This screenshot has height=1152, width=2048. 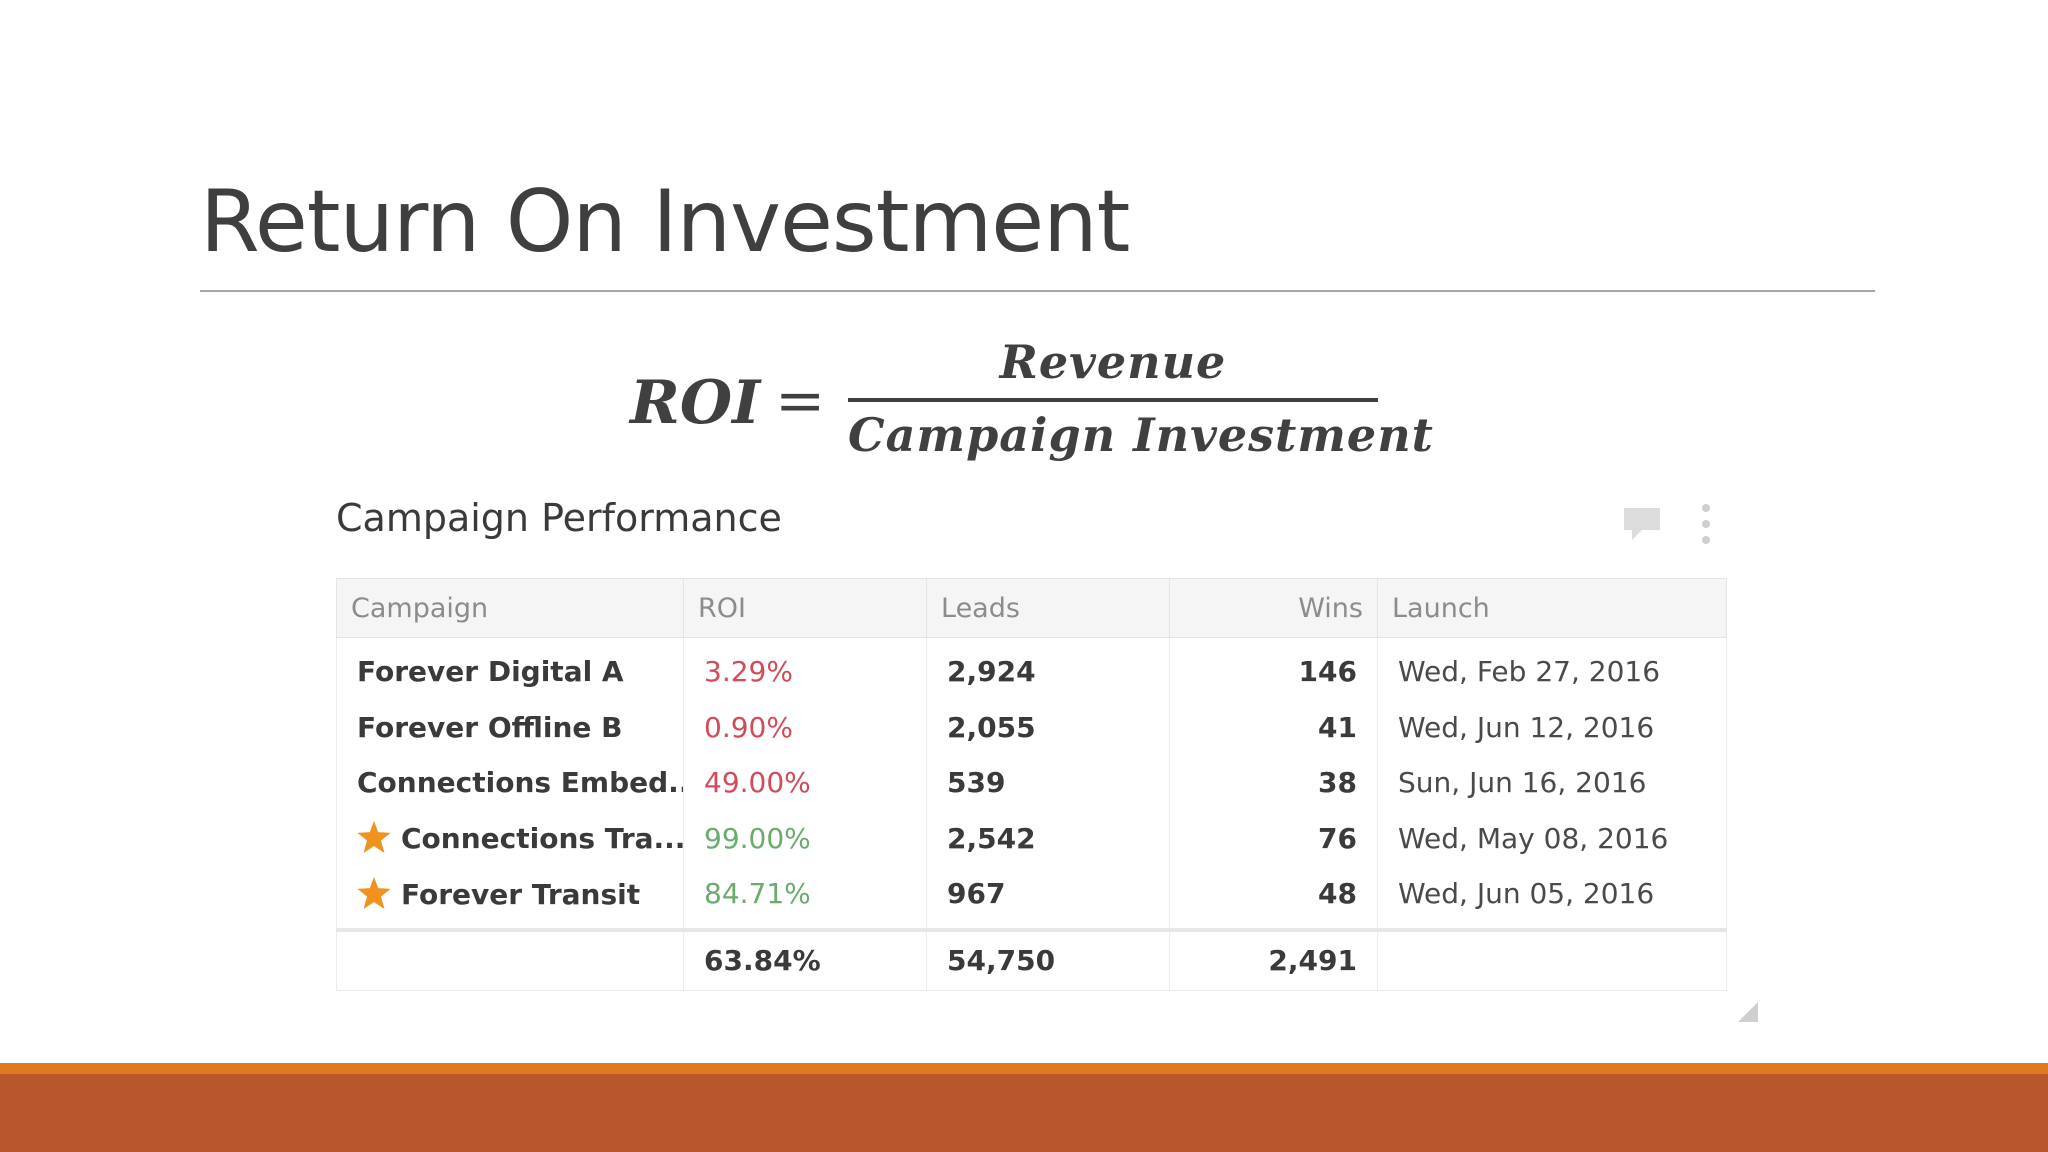 I want to click on wins-value: 41, so click(x=1273, y=727).